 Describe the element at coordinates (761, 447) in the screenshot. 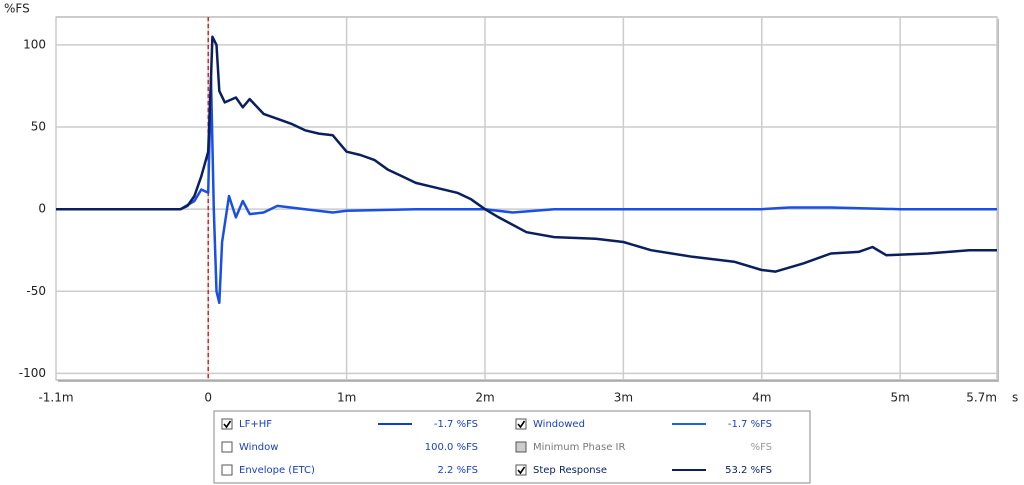

I see `legend-readout: %FS` at that location.